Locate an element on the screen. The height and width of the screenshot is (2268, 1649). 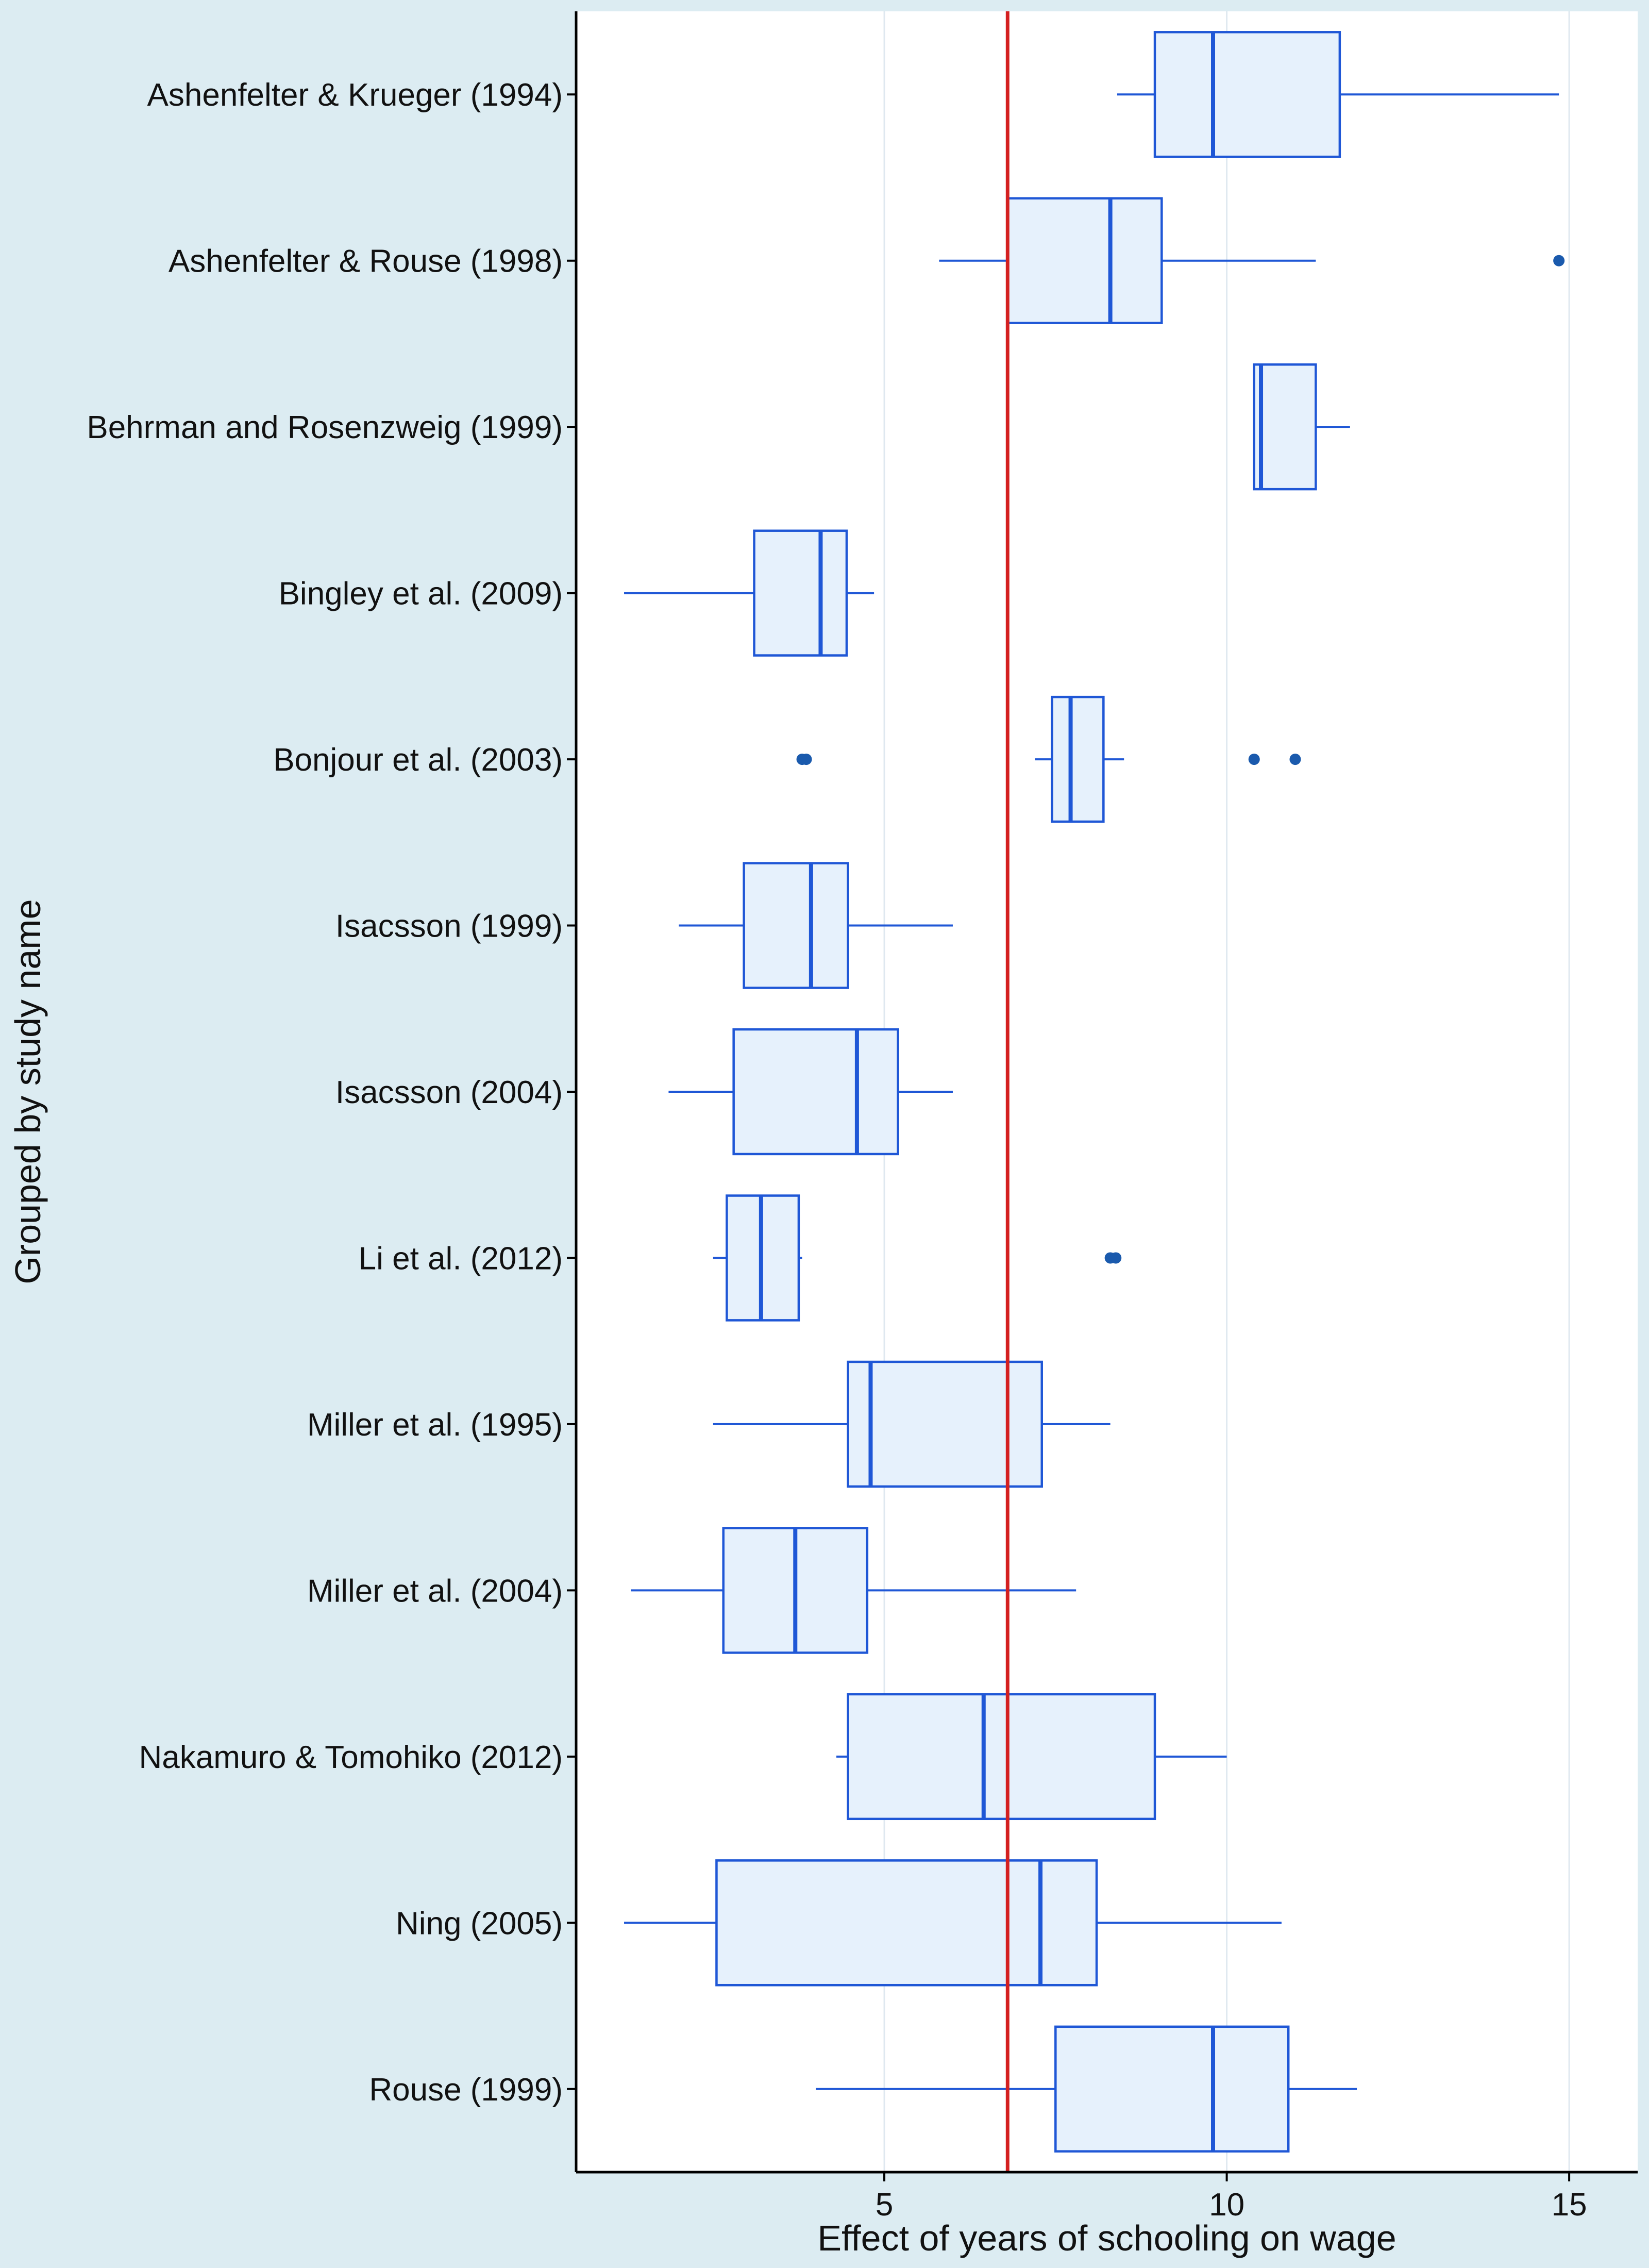
y-tick-label: Ashenfelter & Krueger (1994) is located at coordinates (355, 95).